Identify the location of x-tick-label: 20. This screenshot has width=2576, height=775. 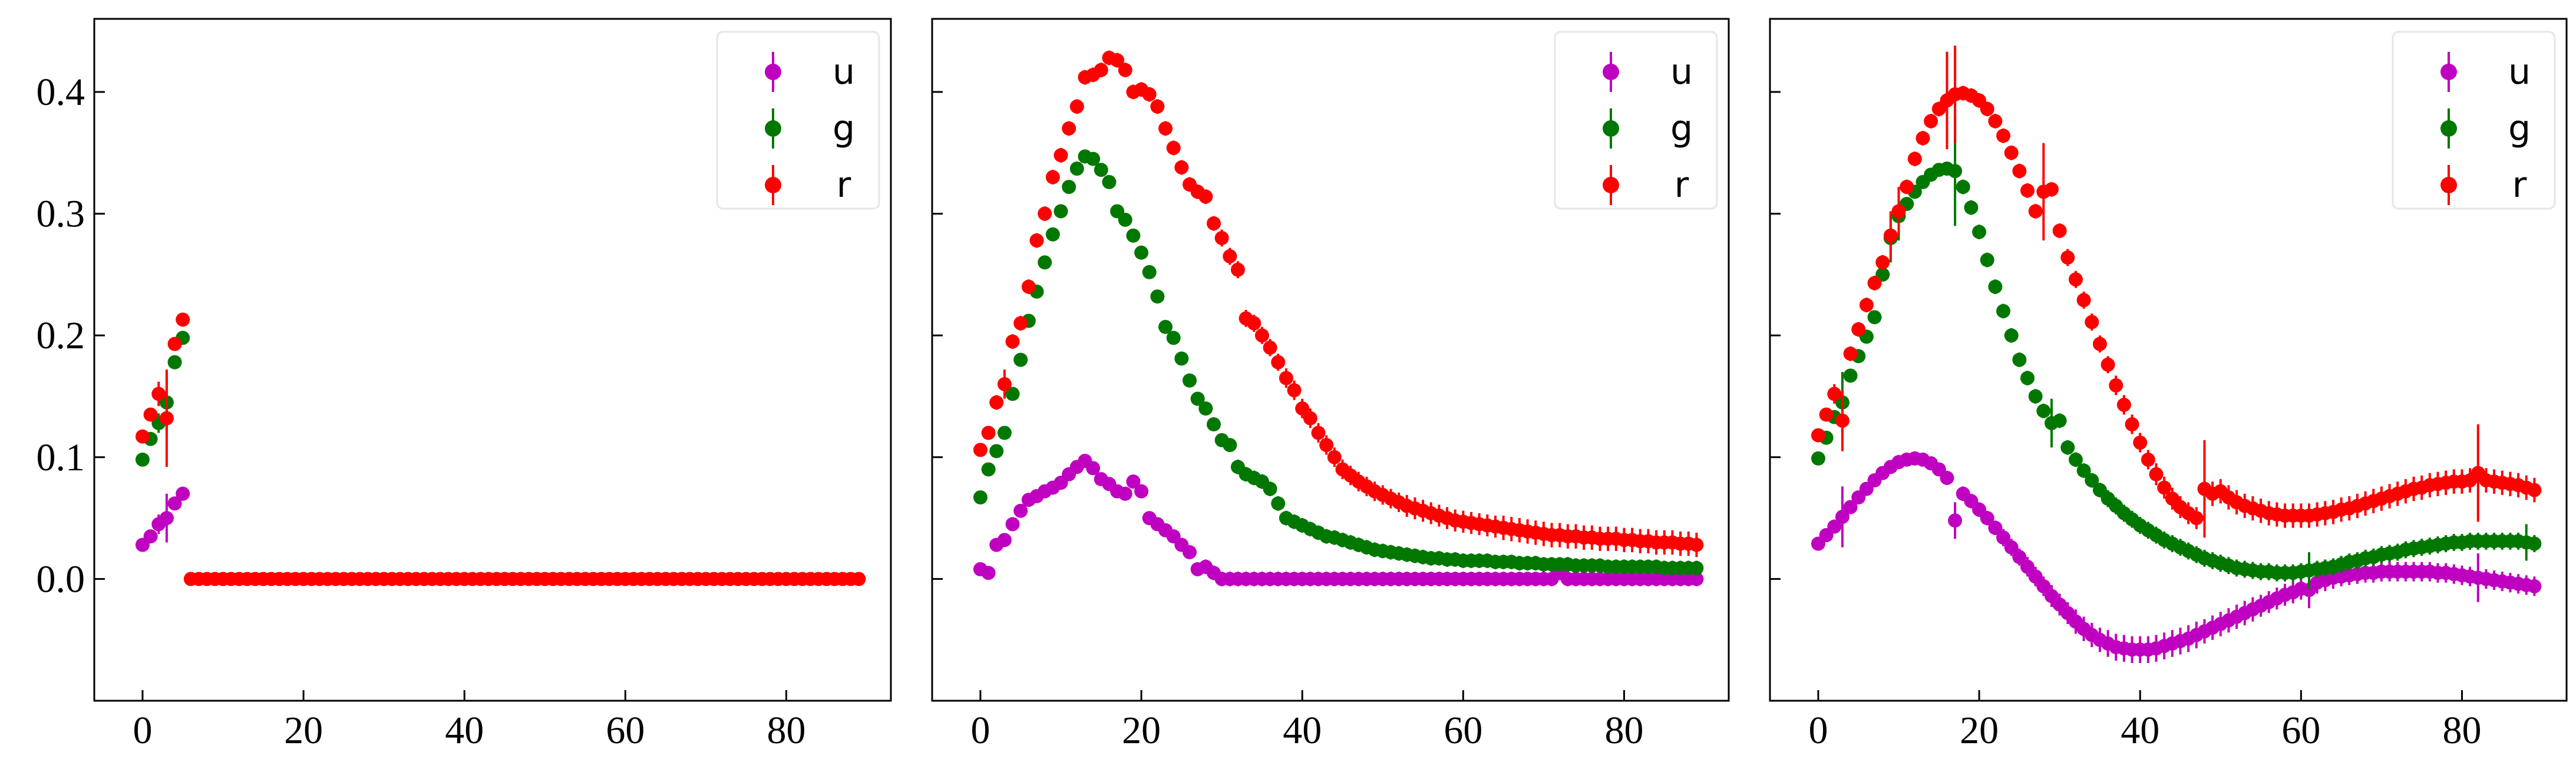
(1141, 730).